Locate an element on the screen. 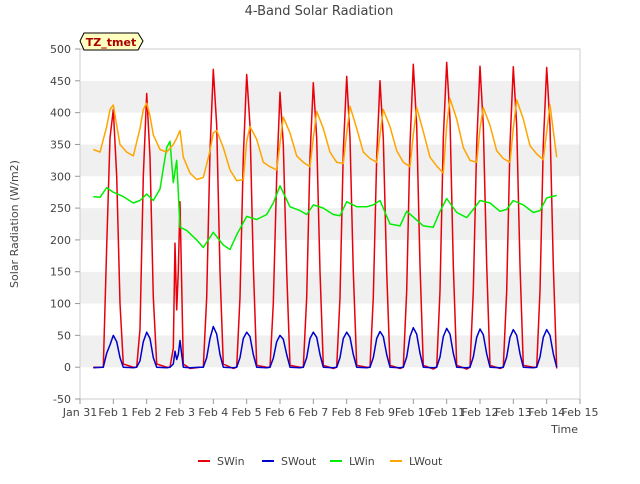  x-tick-label: Feb 12 is located at coordinates (480, 412).